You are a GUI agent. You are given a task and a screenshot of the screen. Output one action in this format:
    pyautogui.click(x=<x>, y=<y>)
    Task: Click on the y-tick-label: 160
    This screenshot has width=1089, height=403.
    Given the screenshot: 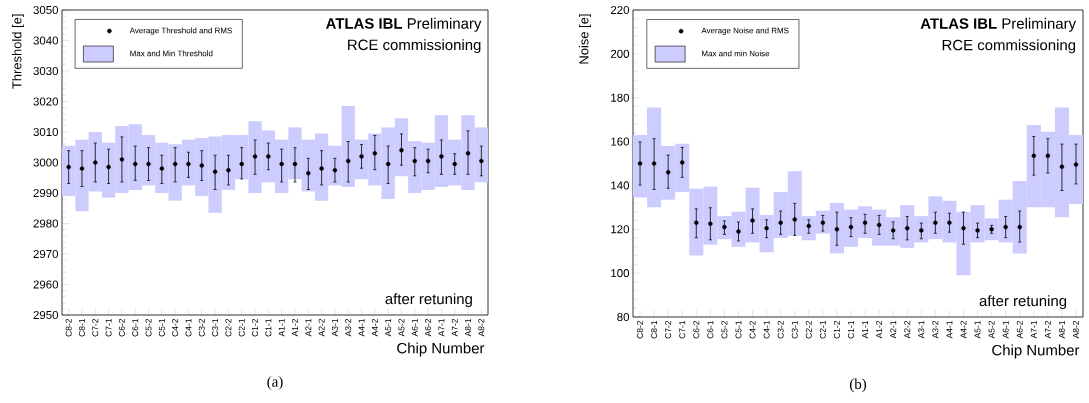 What is the action you would take?
    pyautogui.click(x=620, y=141)
    